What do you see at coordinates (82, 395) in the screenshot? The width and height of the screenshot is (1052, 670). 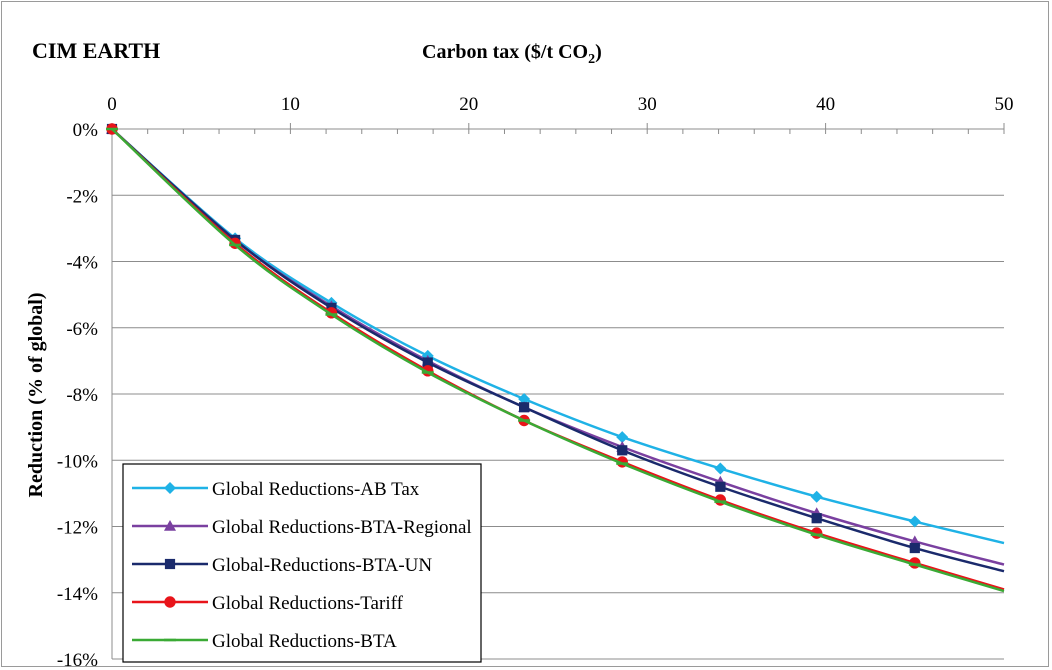 I see `y-tick-label: -8%` at bounding box center [82, 395].